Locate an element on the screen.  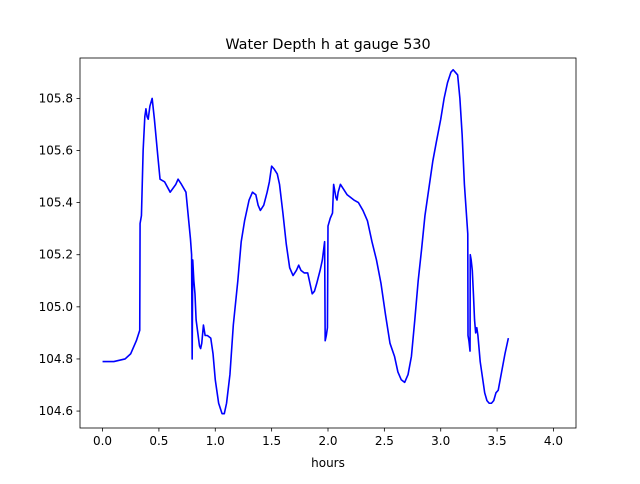
x-tick-label: 0.0 is located at coordinates (102, 441).